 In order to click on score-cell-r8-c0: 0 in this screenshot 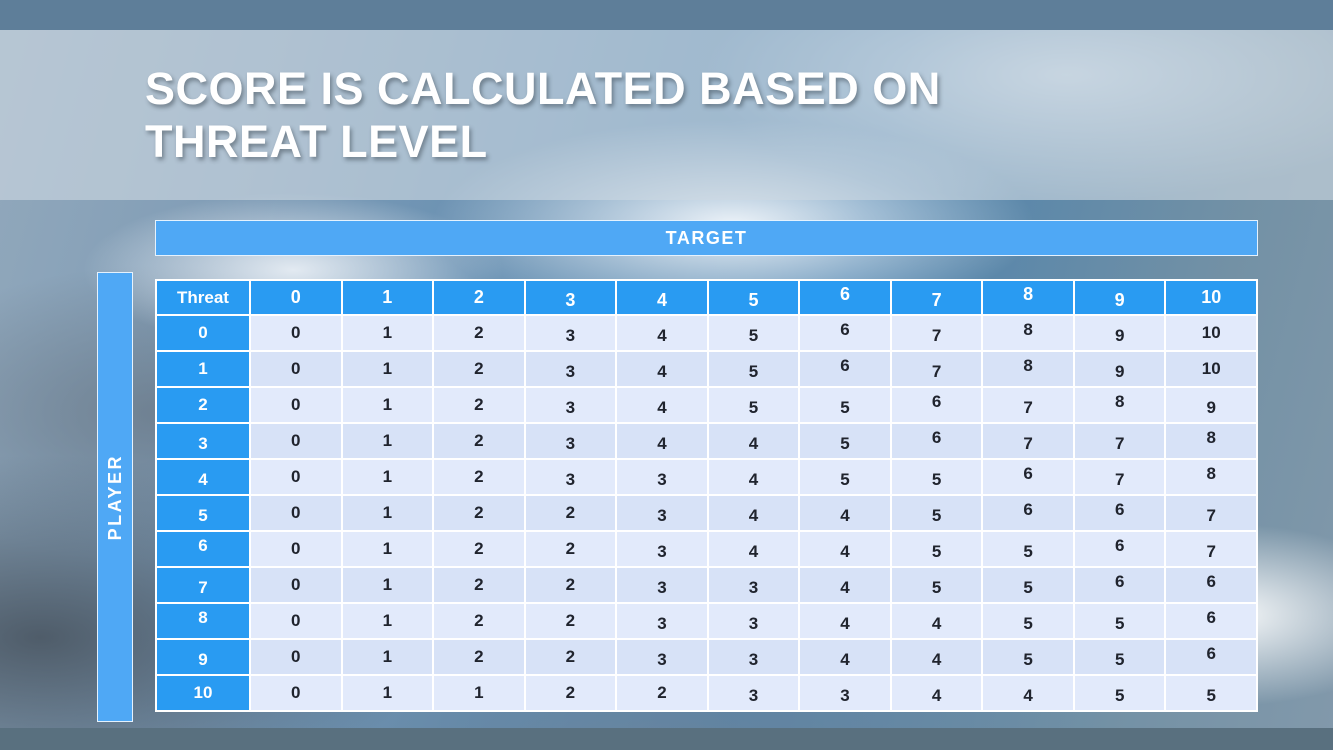, I will do `click(296, 621)`.